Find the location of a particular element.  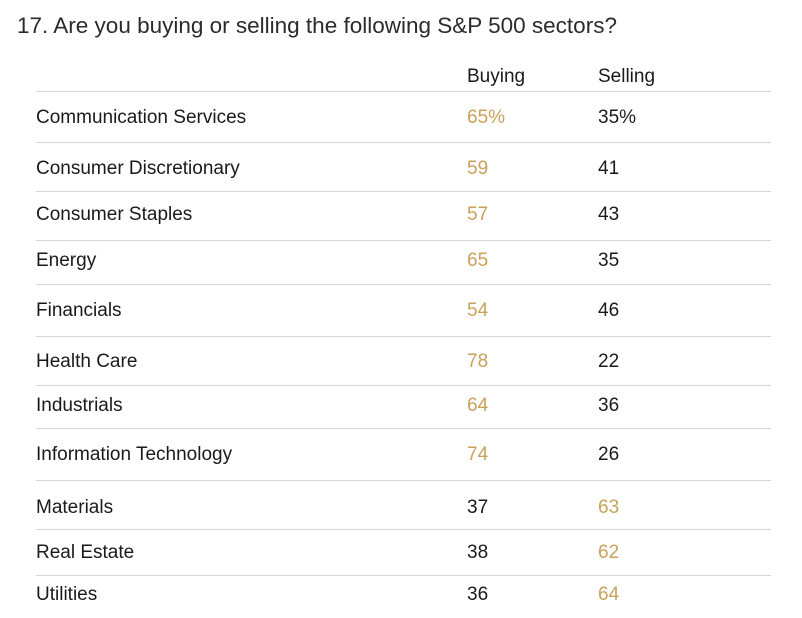

buying-value: 59 is located at coordinates (478, 168).